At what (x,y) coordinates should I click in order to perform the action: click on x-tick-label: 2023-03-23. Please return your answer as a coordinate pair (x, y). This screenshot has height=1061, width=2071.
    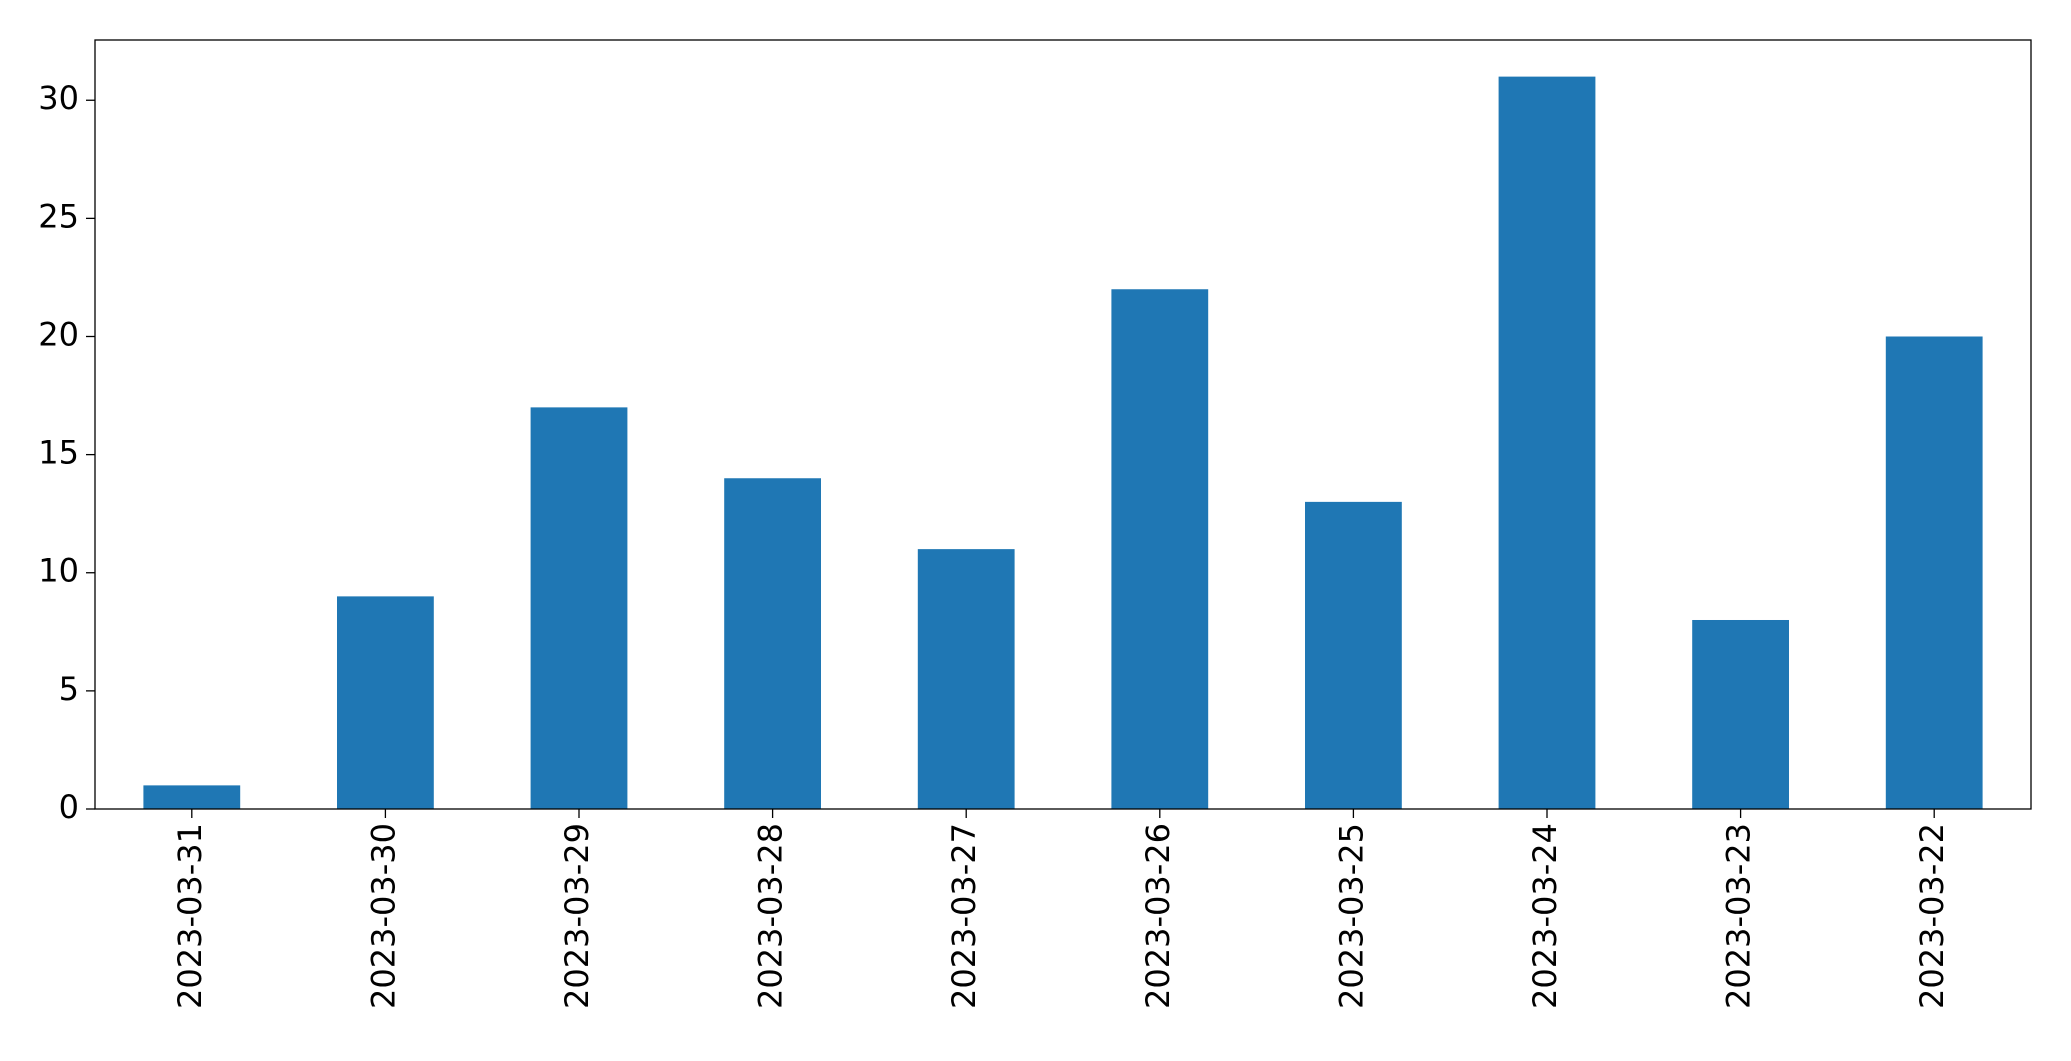
    Looking at the image, I should click on (1739, 916).